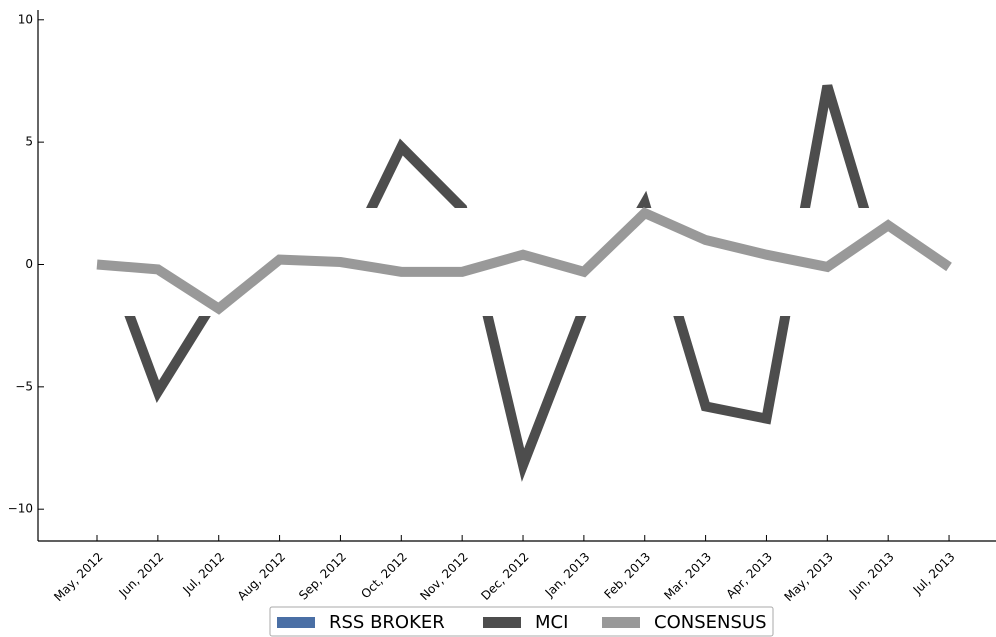 The width and height of the screenshot is (996, 637). Describe the element at coordinates (749, 576) in the screenshot. I see `x-tick-label: Apr, 2013` at that location.